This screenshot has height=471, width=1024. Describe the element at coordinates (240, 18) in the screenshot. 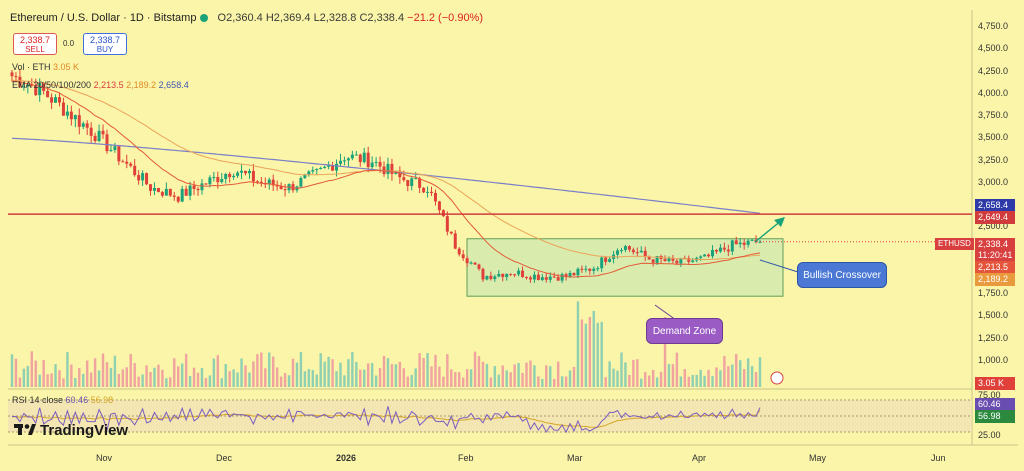

I see `ohlc-open: O2,360.4` at that location.